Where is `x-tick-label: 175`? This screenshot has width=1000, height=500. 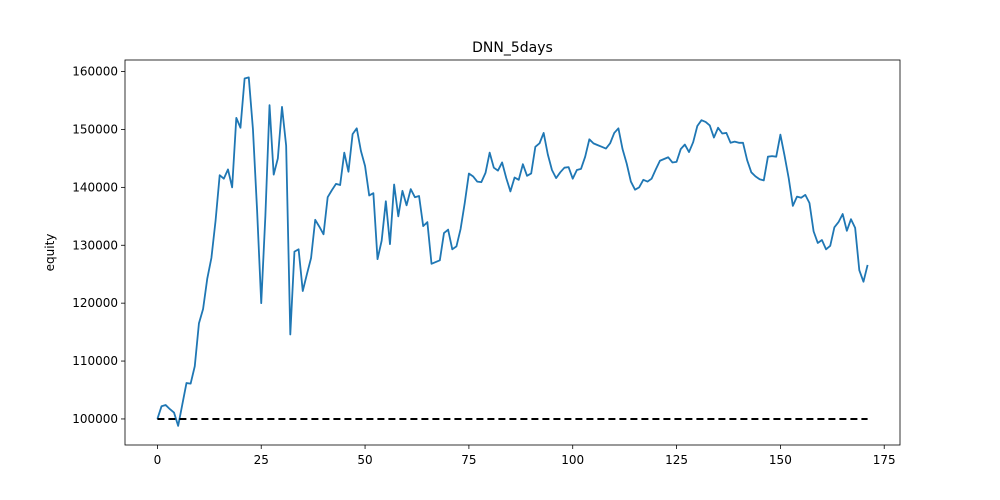 x-tick-label: 175 is located at coordinates (884, 460).